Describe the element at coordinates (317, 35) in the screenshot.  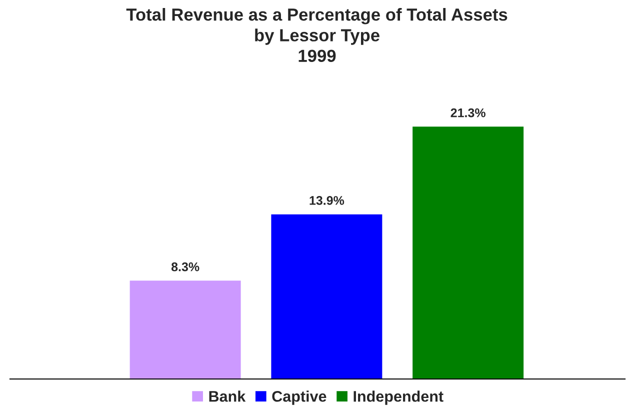
I see `chart-title: Total Revenue as a Percentage of Total Assets by Lessor Type 1999` at that location.